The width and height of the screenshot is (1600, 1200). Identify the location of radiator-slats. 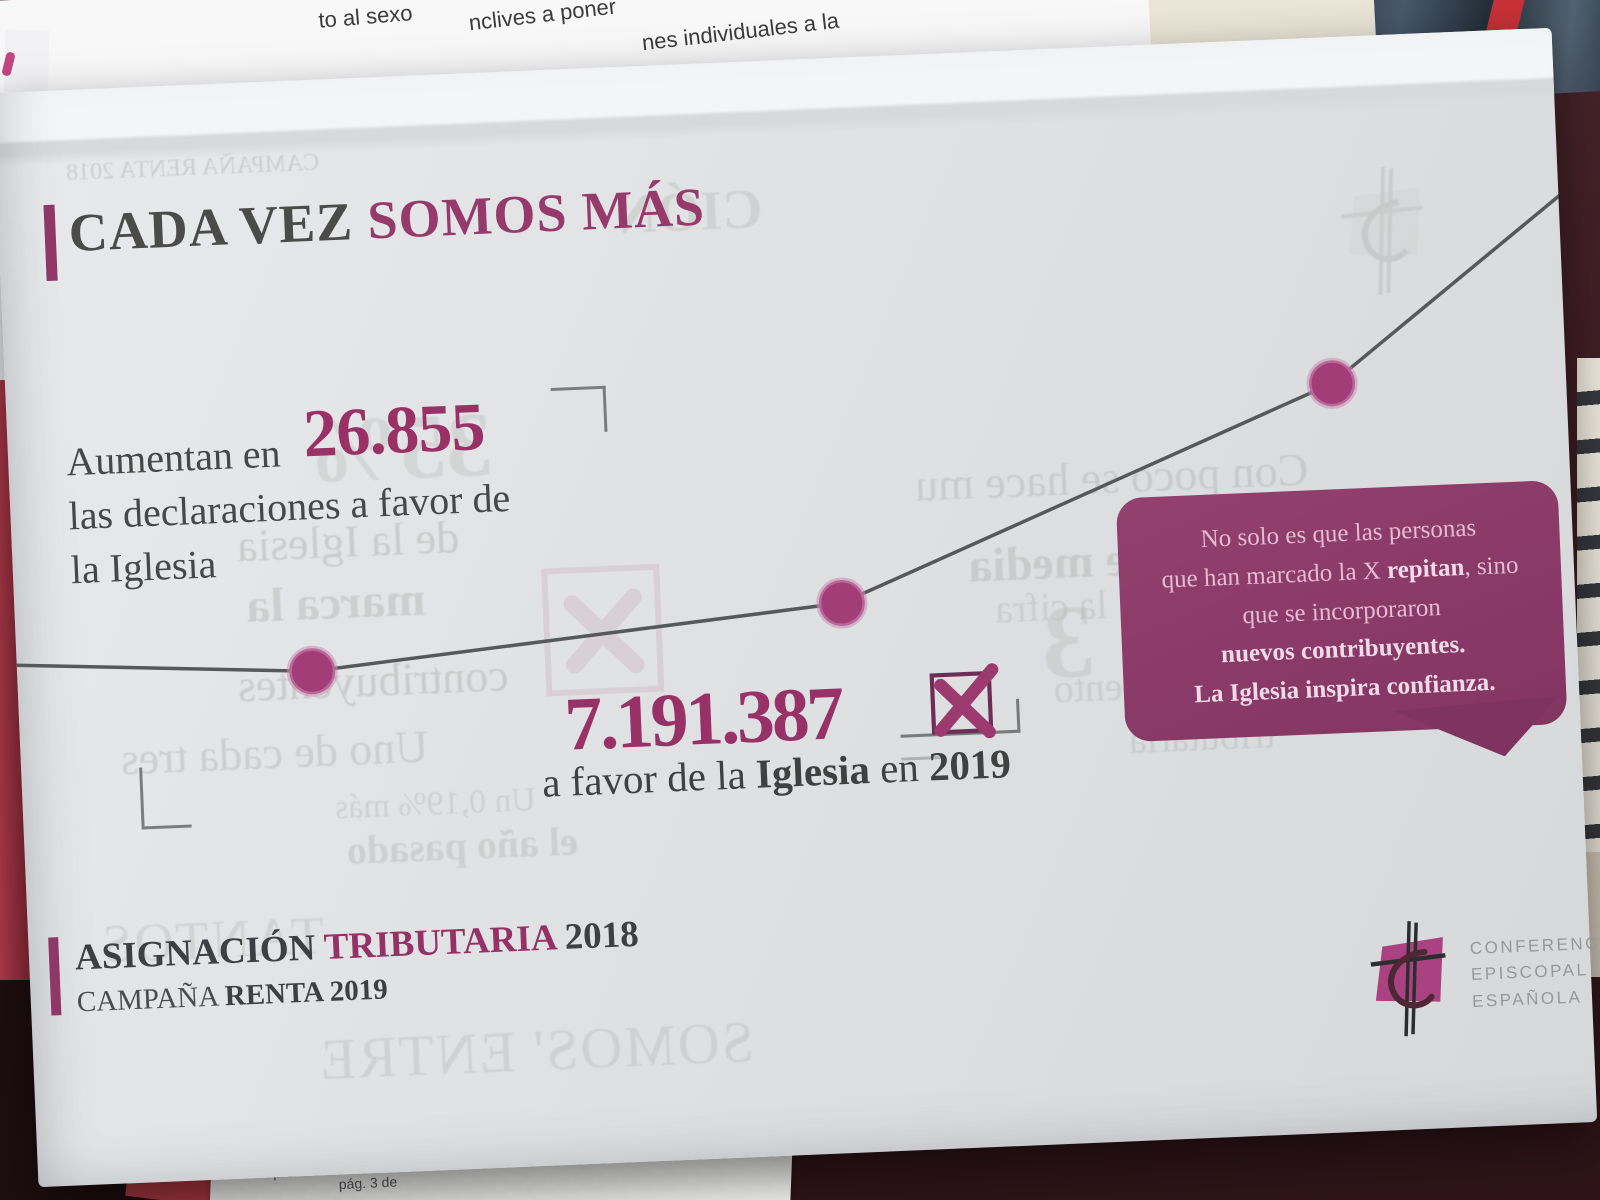
(1588, 612).